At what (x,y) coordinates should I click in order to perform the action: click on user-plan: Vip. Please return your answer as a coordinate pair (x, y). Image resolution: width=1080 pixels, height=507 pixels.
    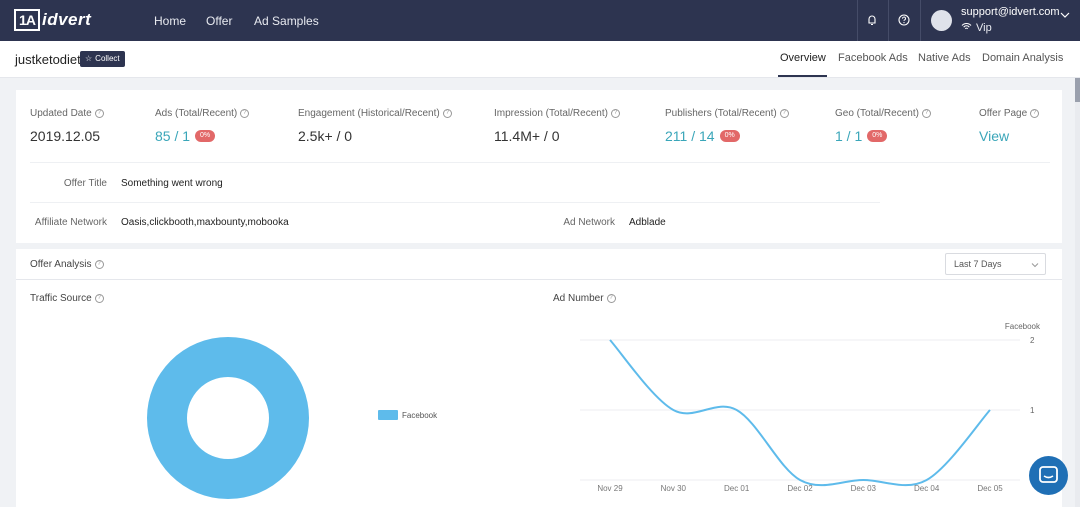
    Looking at the image, I should click on (976, 28).